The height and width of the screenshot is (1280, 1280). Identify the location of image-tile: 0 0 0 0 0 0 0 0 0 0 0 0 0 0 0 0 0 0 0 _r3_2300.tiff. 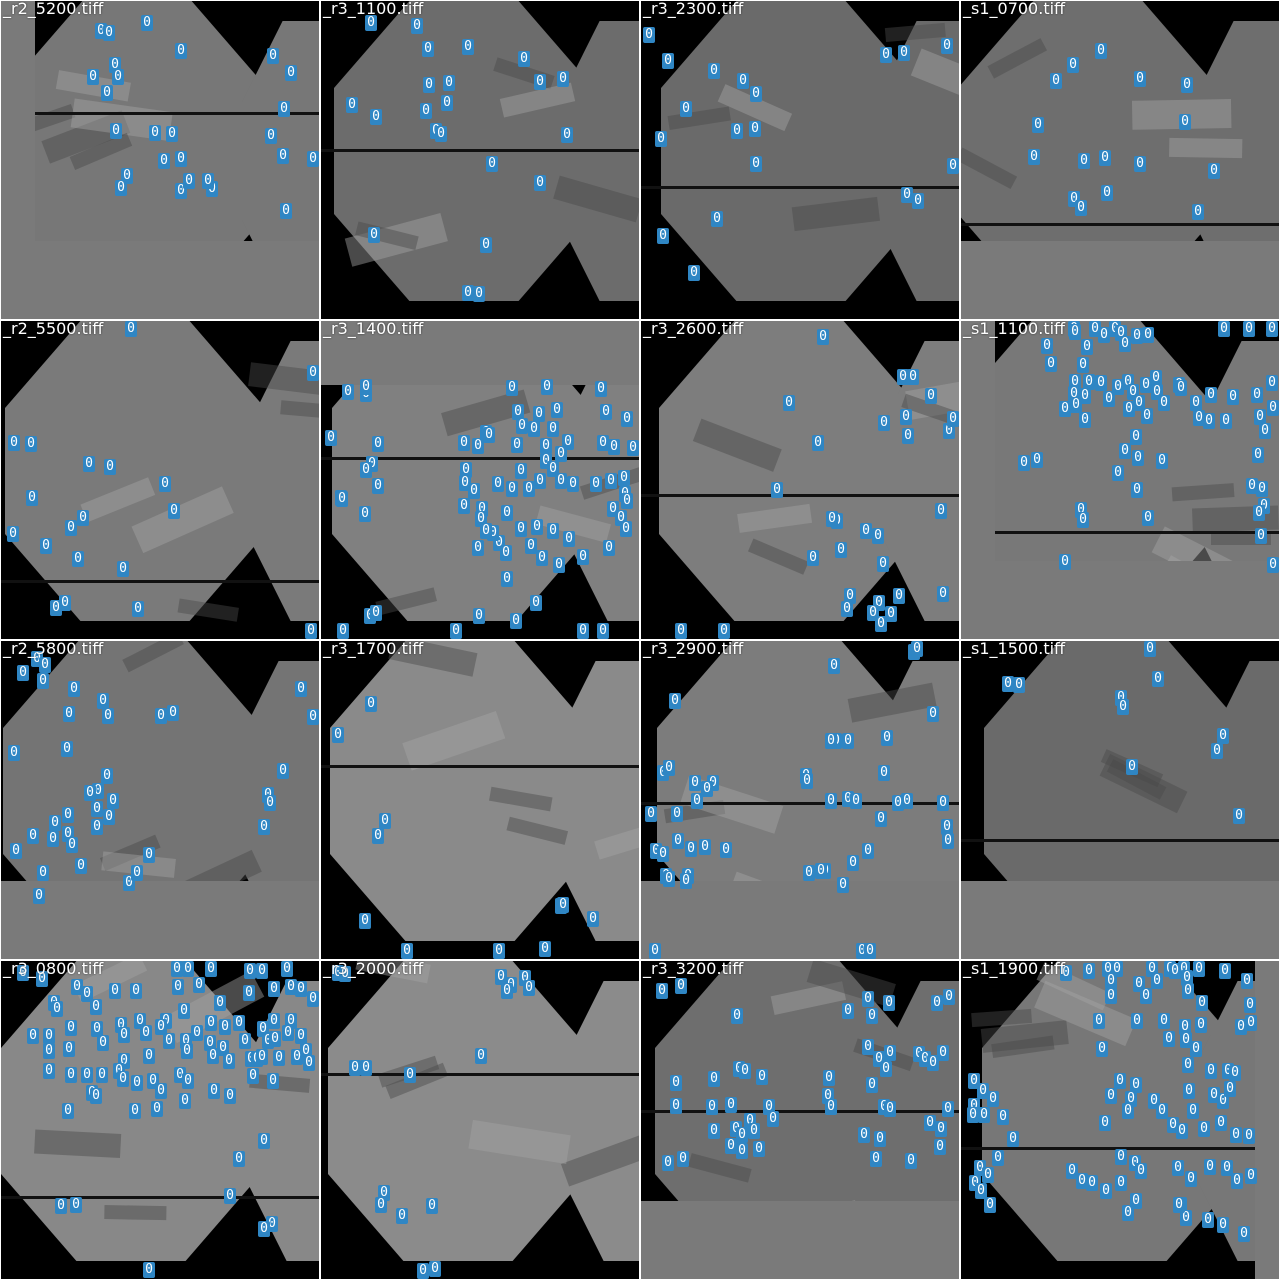
(800, 160).